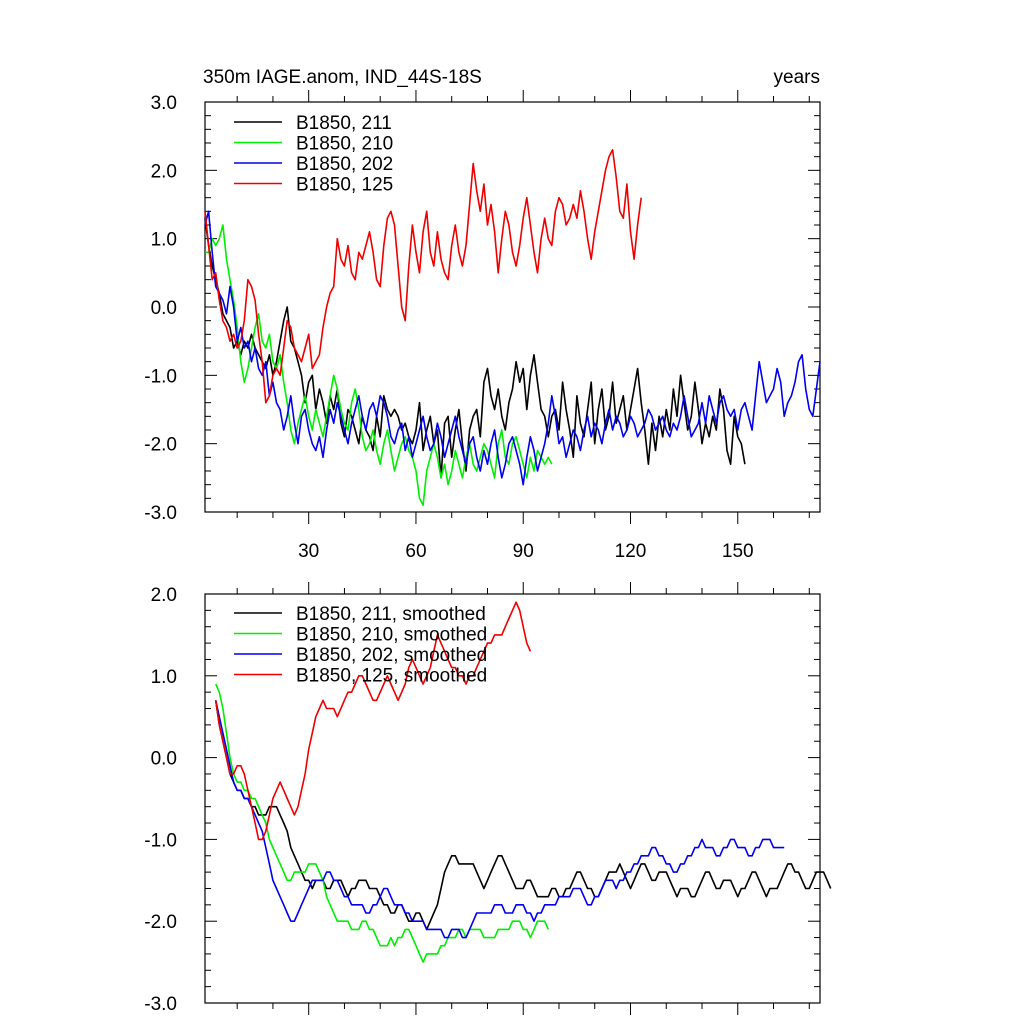  What do you see at coordinates (344, 164) in the screenshot?
I see `legend-label: B1850, 202` at bounding box center [344, 164].